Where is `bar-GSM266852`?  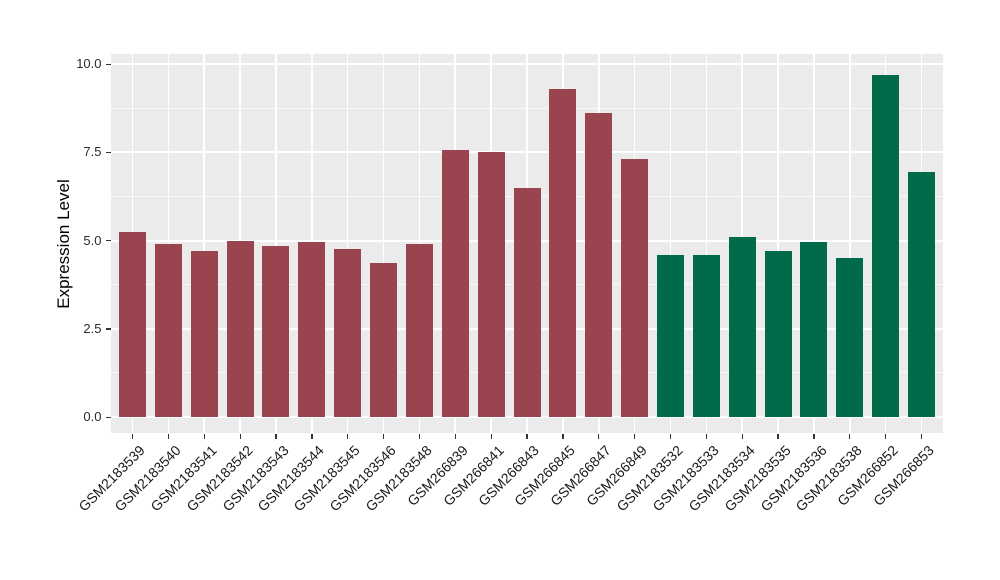
bar-GSM266852 is located at coordinates (886, 245).